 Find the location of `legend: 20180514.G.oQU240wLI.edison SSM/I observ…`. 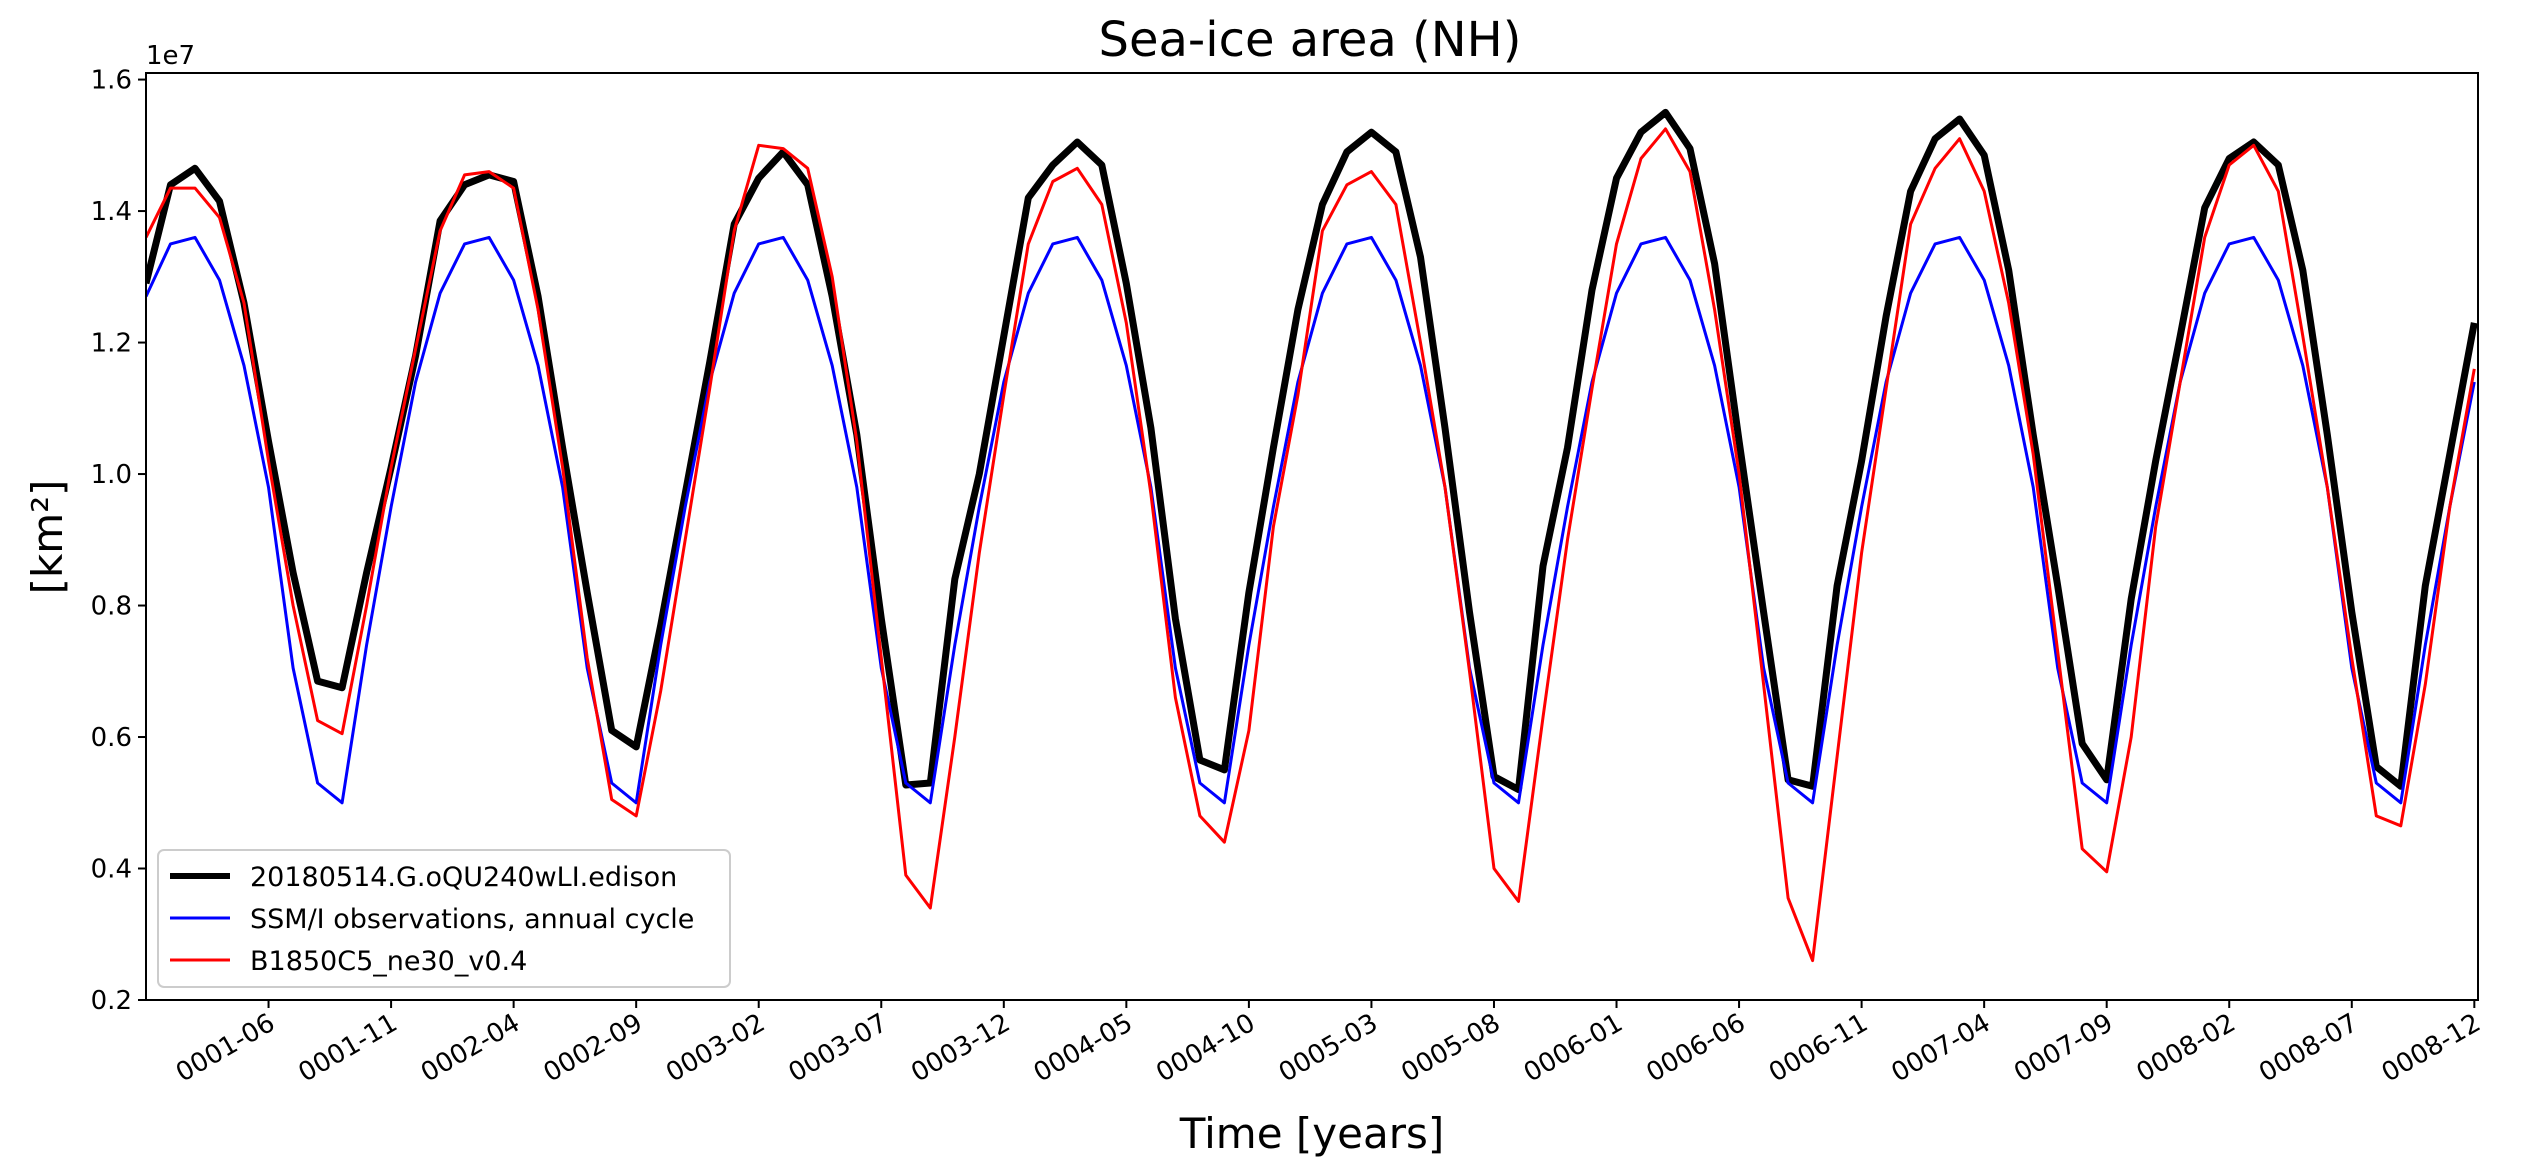

legend: 20180514.G.oQU240wLI.edison SSM/I observ… is located at coordinates (444, 918).